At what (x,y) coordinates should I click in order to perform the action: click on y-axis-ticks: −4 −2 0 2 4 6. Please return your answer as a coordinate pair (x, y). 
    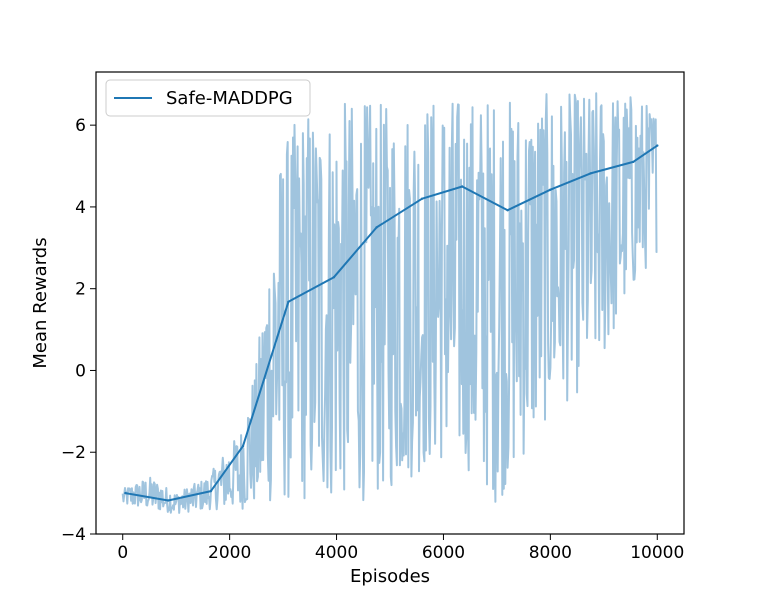
    Looking at the image, I should click on (78, 330).